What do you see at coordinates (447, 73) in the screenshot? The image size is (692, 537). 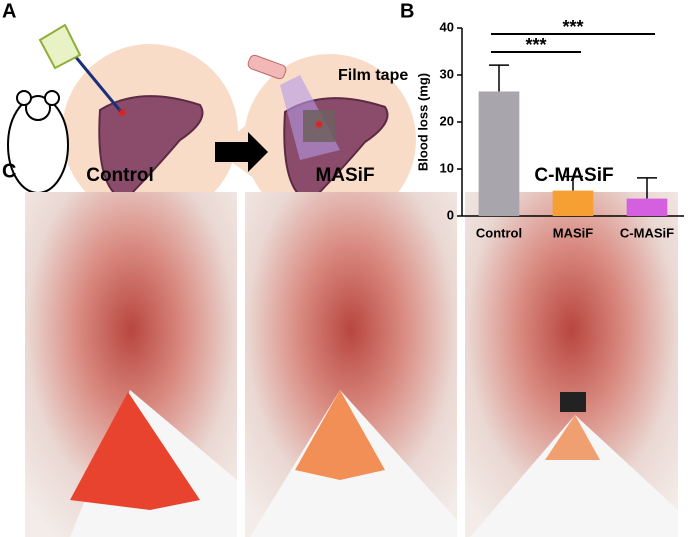 I see `y-tick-label: 30` at bounding box center [447, 73].